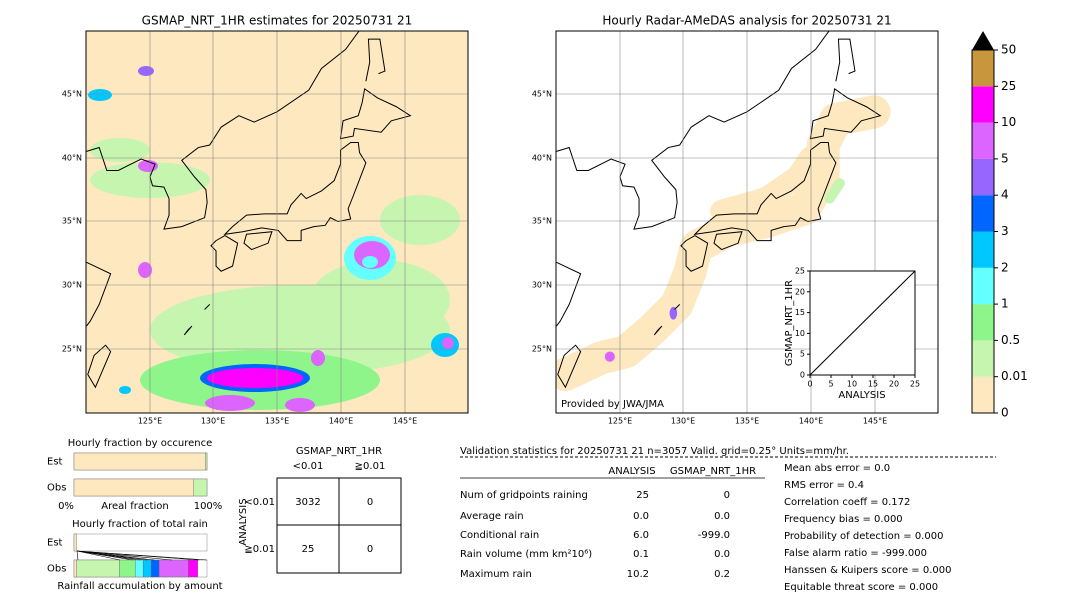 The width and height of the screenshot is (1080, 612). I want to click on column-label: GSMAP_NRT_1HR, so click(713, 471).